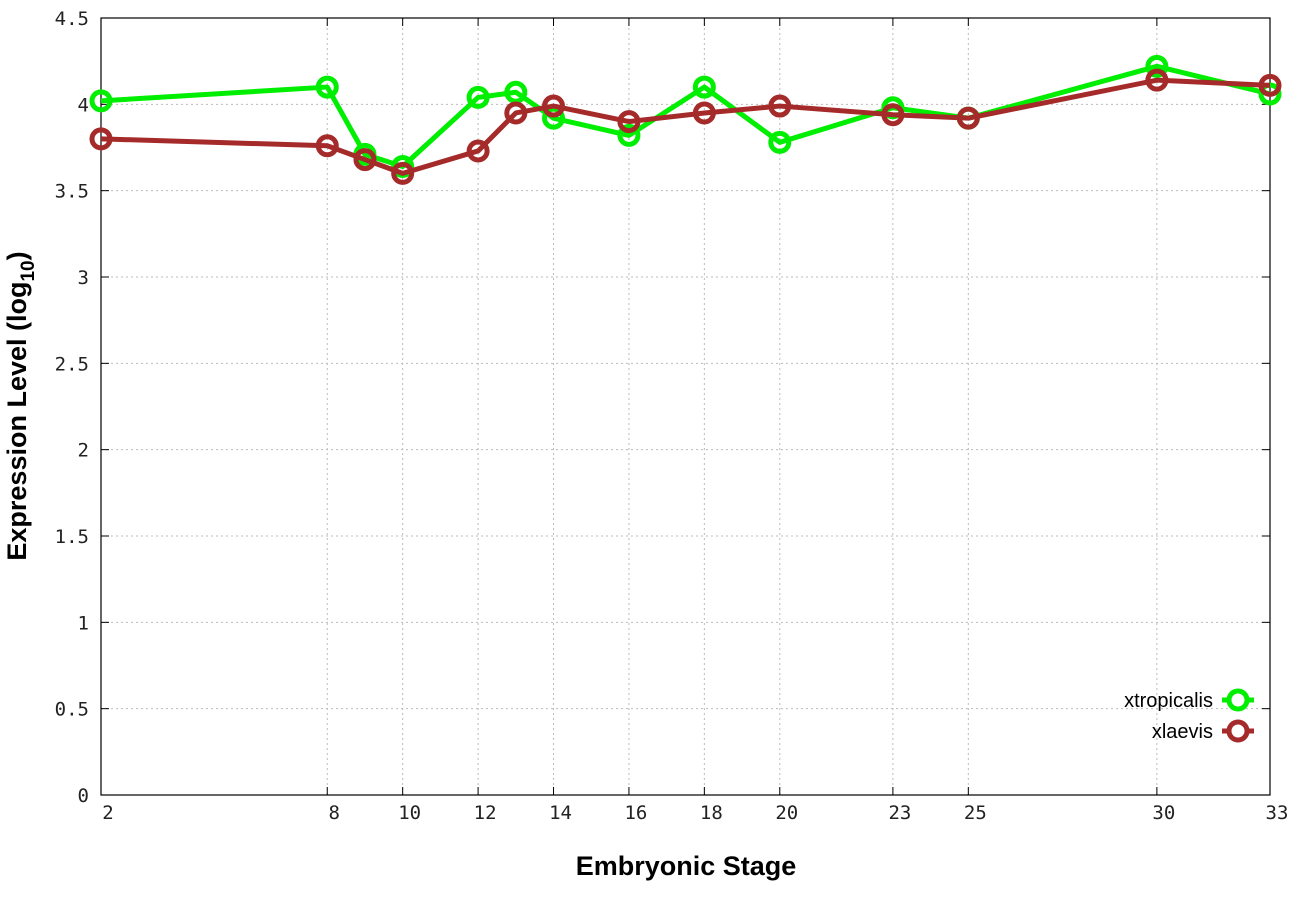 Image resolution: width=1296 pixels, height=907 pixels. Describe the element at coordinates (83, 278) in the screenshot. I see `y-tick-label: 3` at that location.